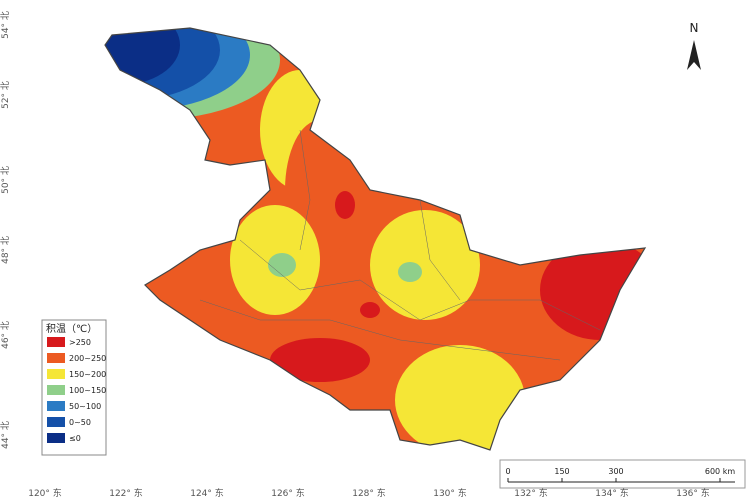 The height and width of the screenshot is (504, 753). What do you see at coordinates (85, 406) in the screenshot?
I see `legend-label: 50~100` at bounding box center [85, 406].